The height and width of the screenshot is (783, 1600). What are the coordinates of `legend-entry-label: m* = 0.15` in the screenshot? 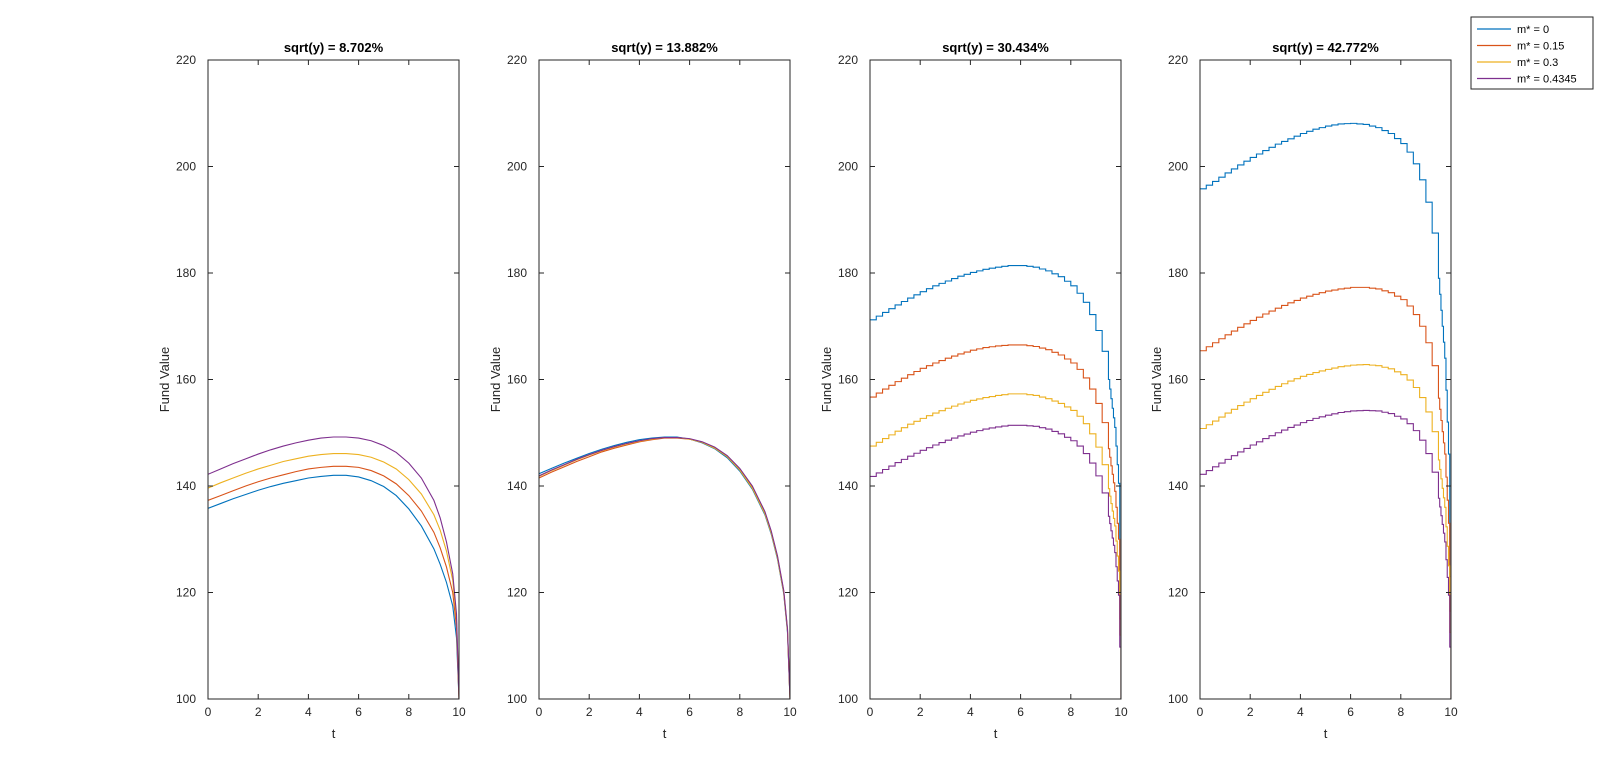 It's located at (1540, 47).